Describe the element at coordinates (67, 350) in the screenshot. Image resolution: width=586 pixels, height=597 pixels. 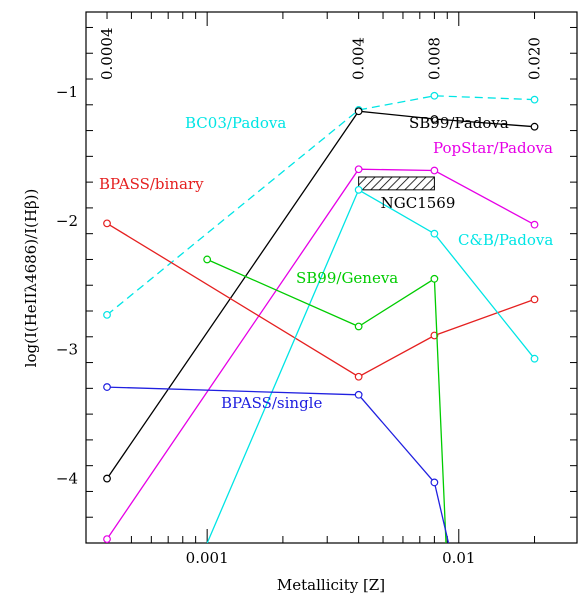
I see `y-tick-label: −3` at that location.